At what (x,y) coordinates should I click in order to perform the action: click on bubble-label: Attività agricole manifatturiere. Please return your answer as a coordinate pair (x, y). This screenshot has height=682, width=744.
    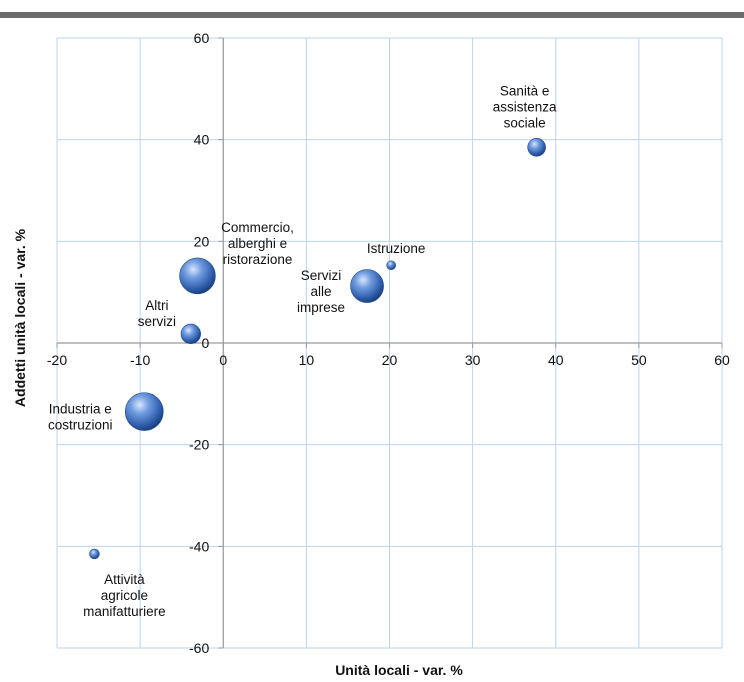
    Looking at the image, I should click on (124, 595).